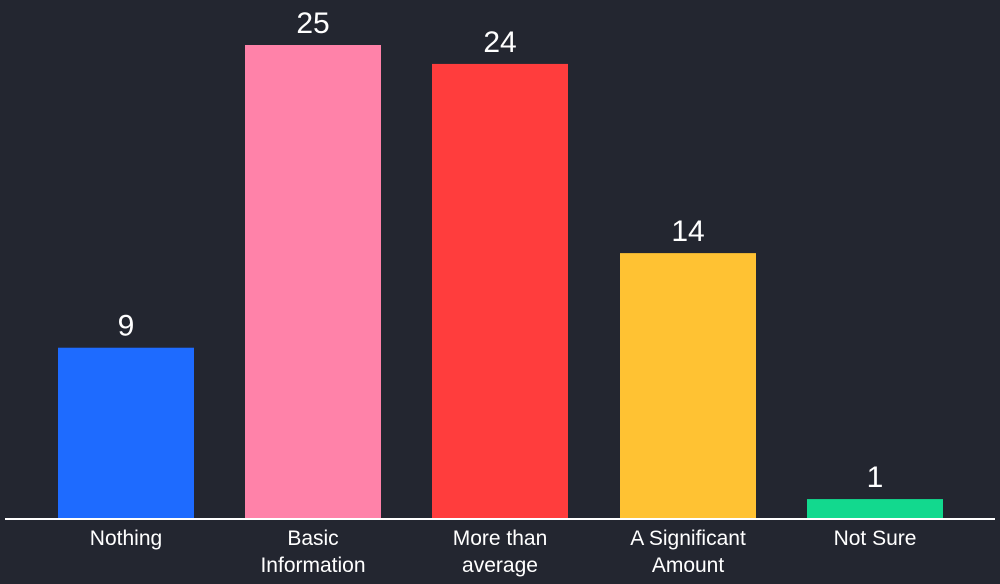 The image size is (1000, 584). I want to click on value-label-5: 1, so click(875, 477).